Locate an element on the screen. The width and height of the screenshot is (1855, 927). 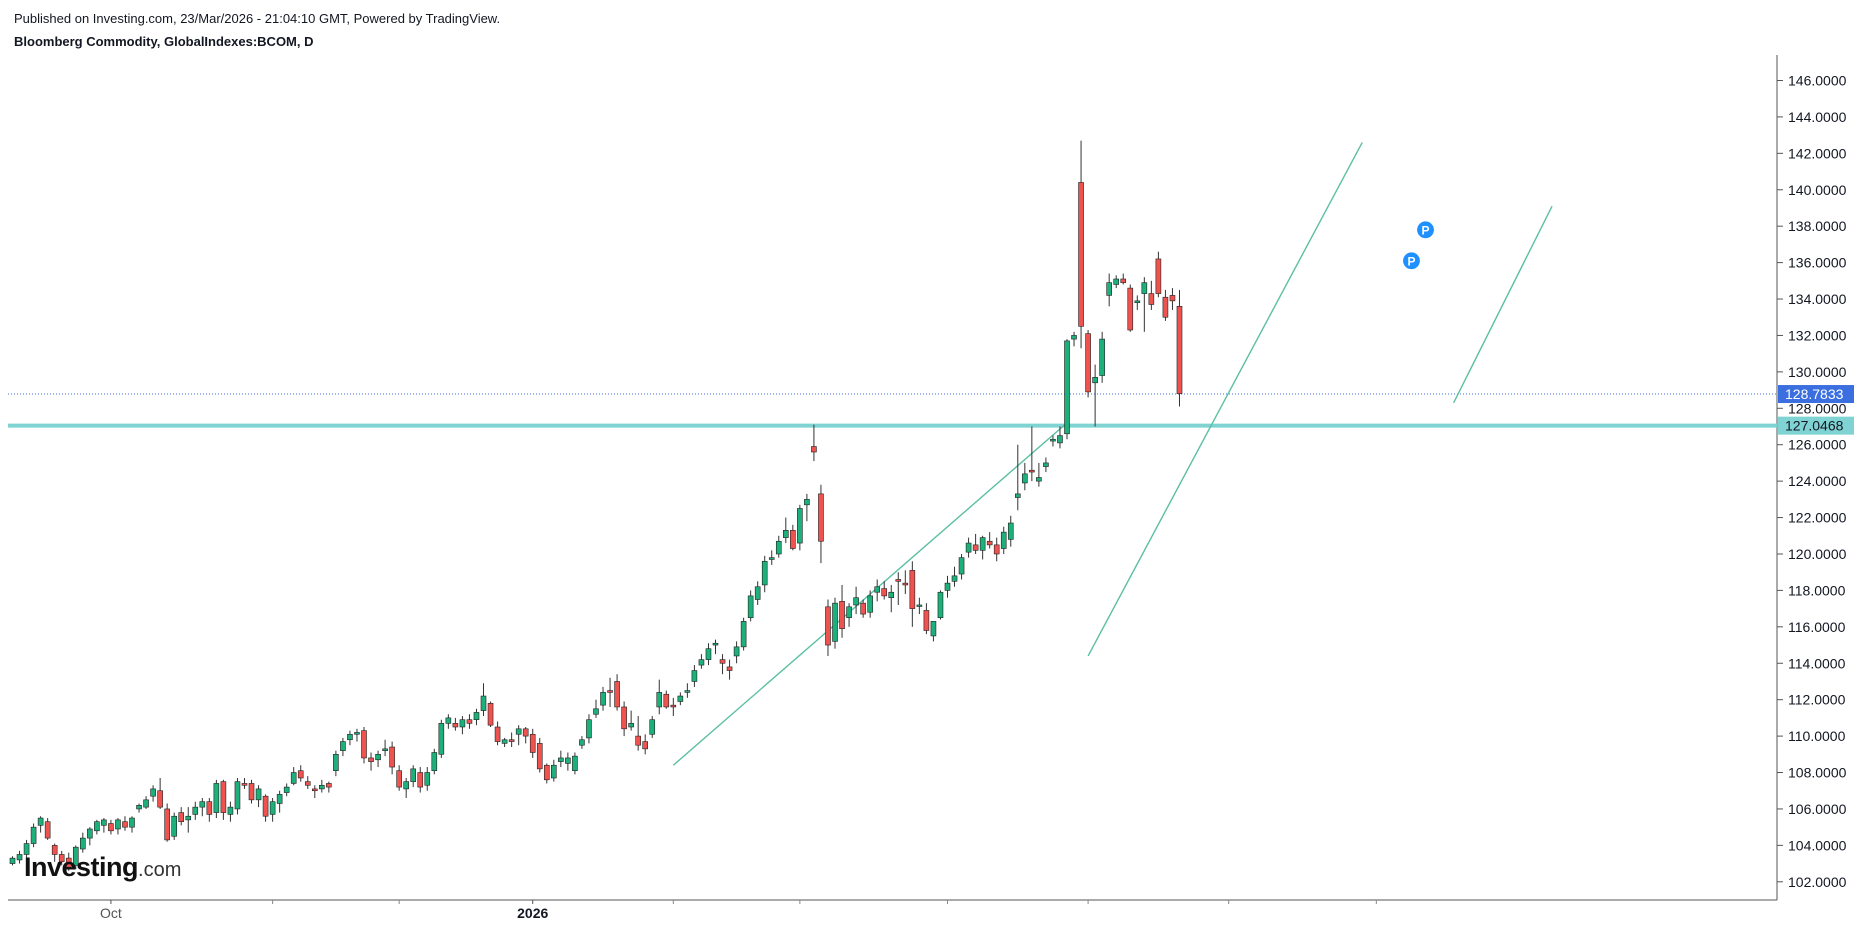
support-price-label-text: 127.0468 is located at coordinates (1814, 426).